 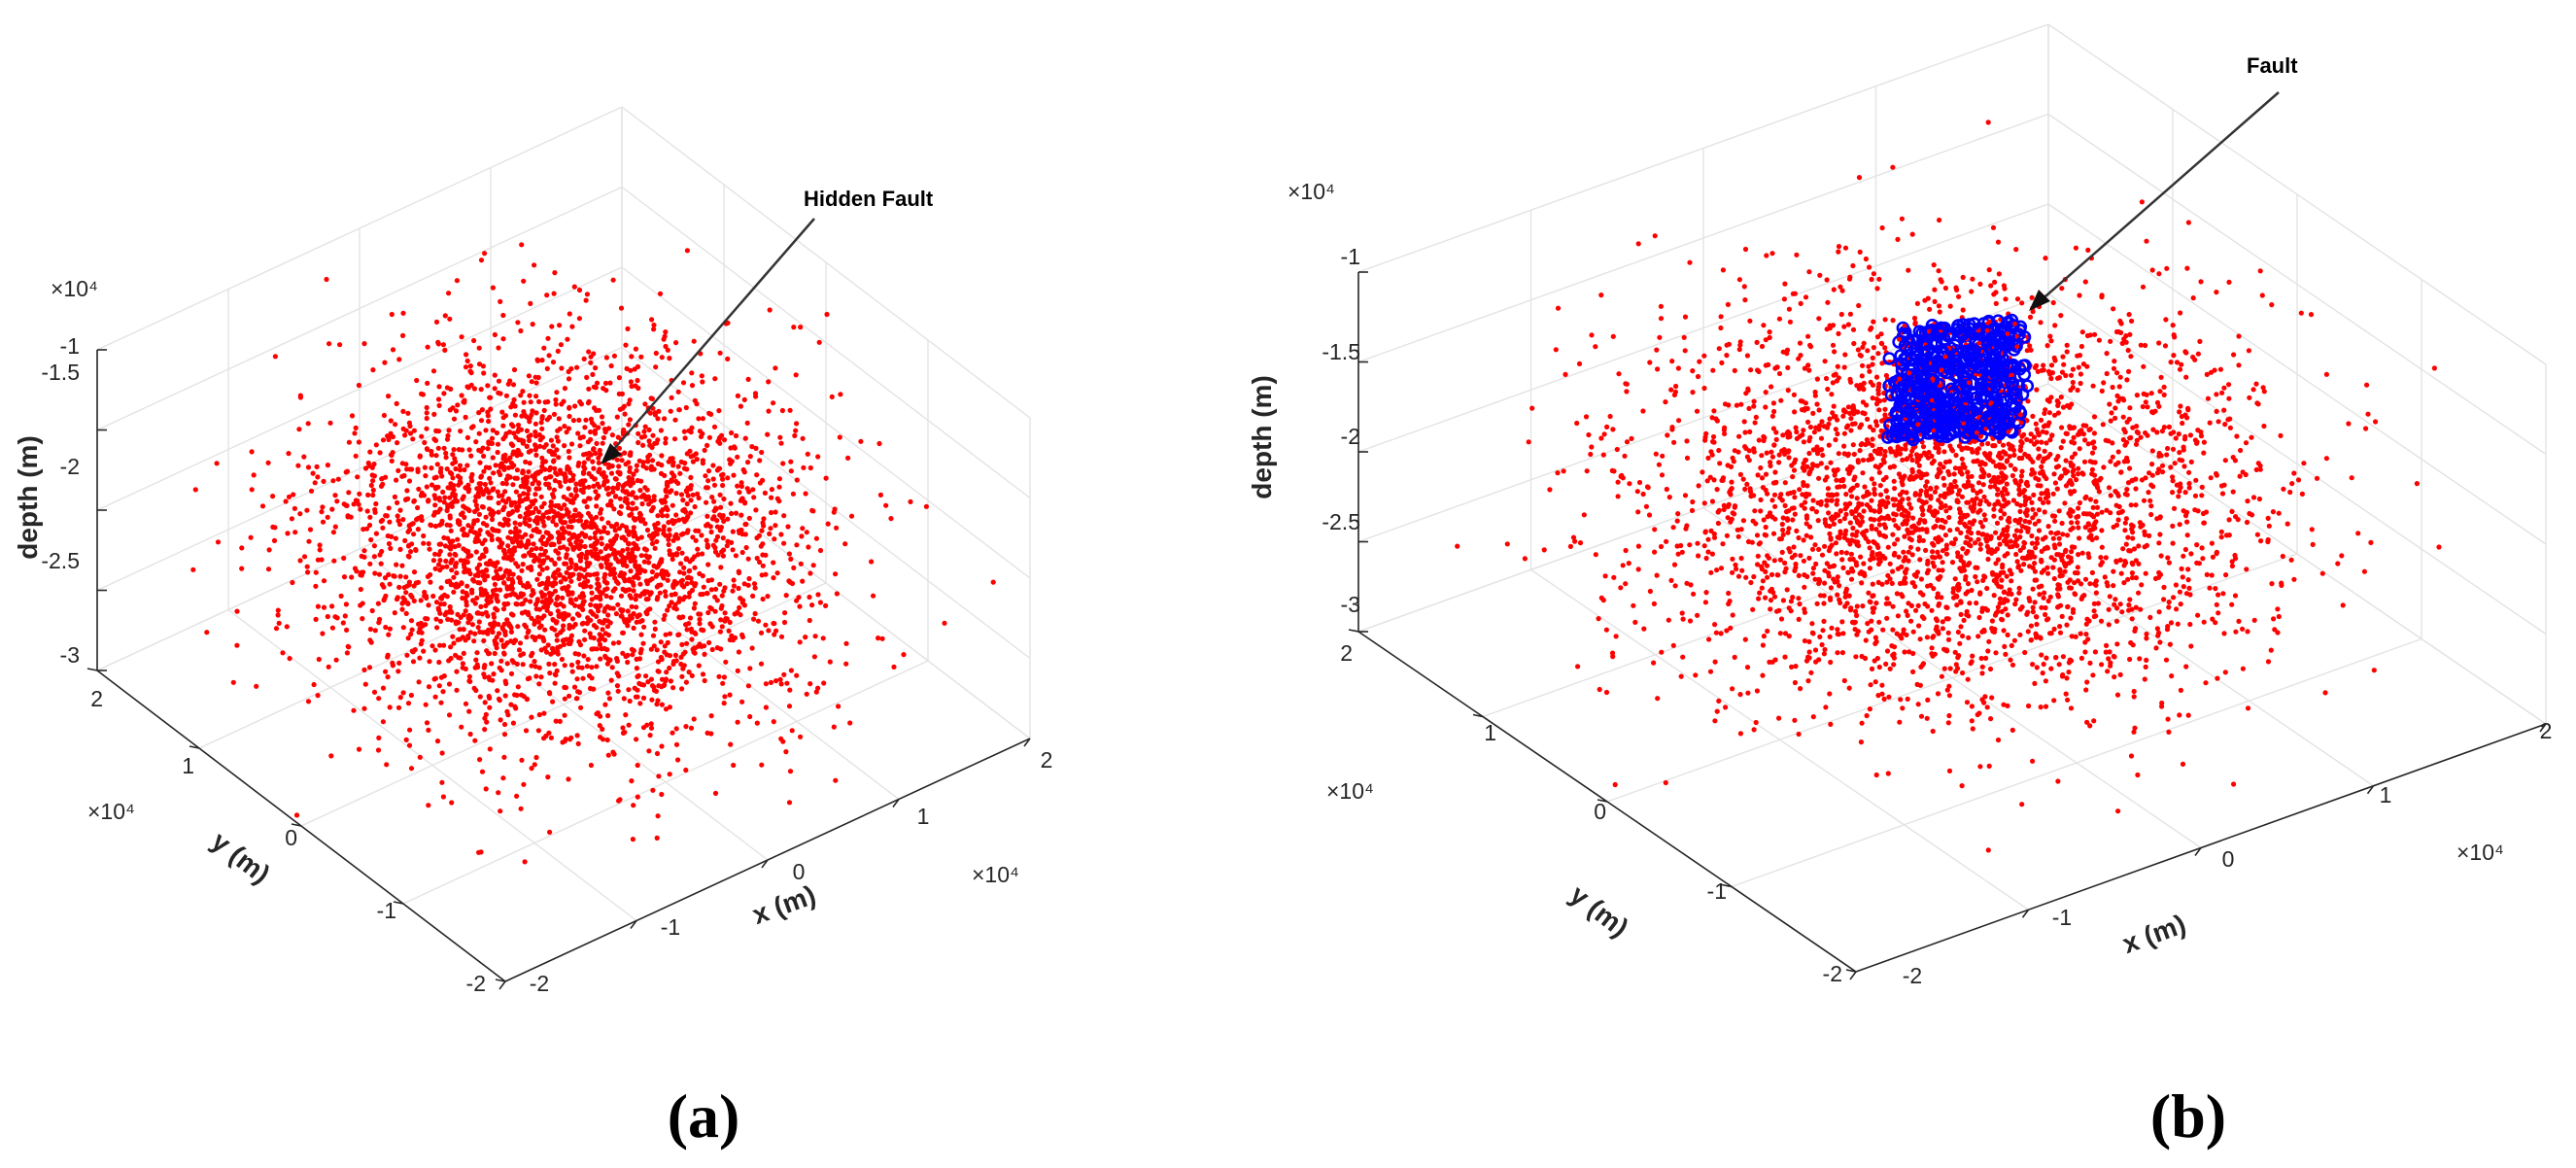 What do you see at coordinates (539, 984) in the screenshot?
I see `x-tick-a-0: -2` at bounding box center [539, 984].